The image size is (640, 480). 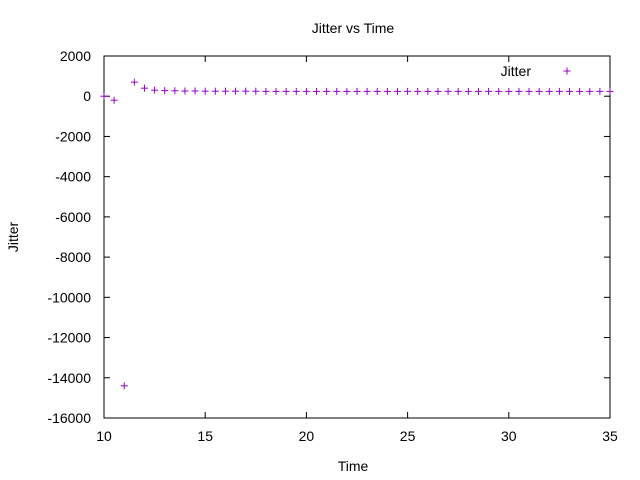 What do you see at coordinates (408, 436) in the screenshot?
I see `x-tick-label: 25` at bounding box center [408, 436].